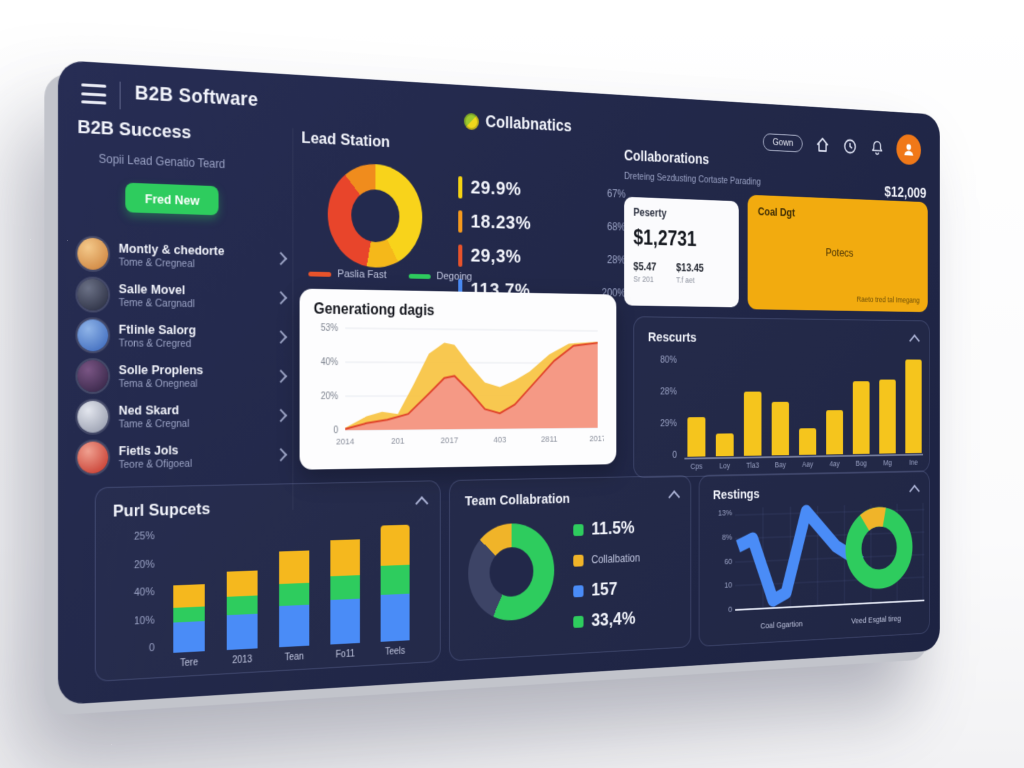 The image size is (1024, 768). Describe the element at coordinates (719, 561) in the screenshot. I see `y-axis-labels: 13% 8% 60 10 0` at that location.